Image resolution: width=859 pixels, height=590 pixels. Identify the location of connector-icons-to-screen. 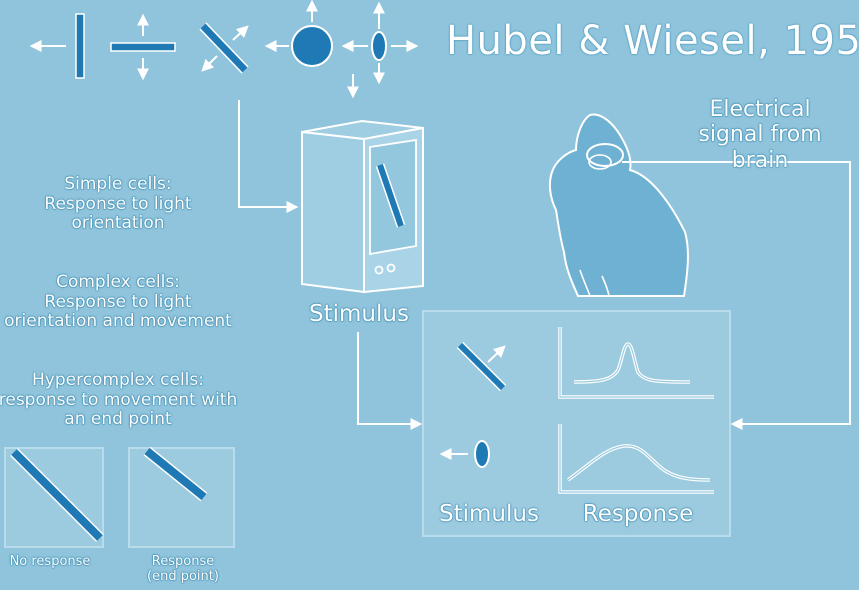
(268, 156).